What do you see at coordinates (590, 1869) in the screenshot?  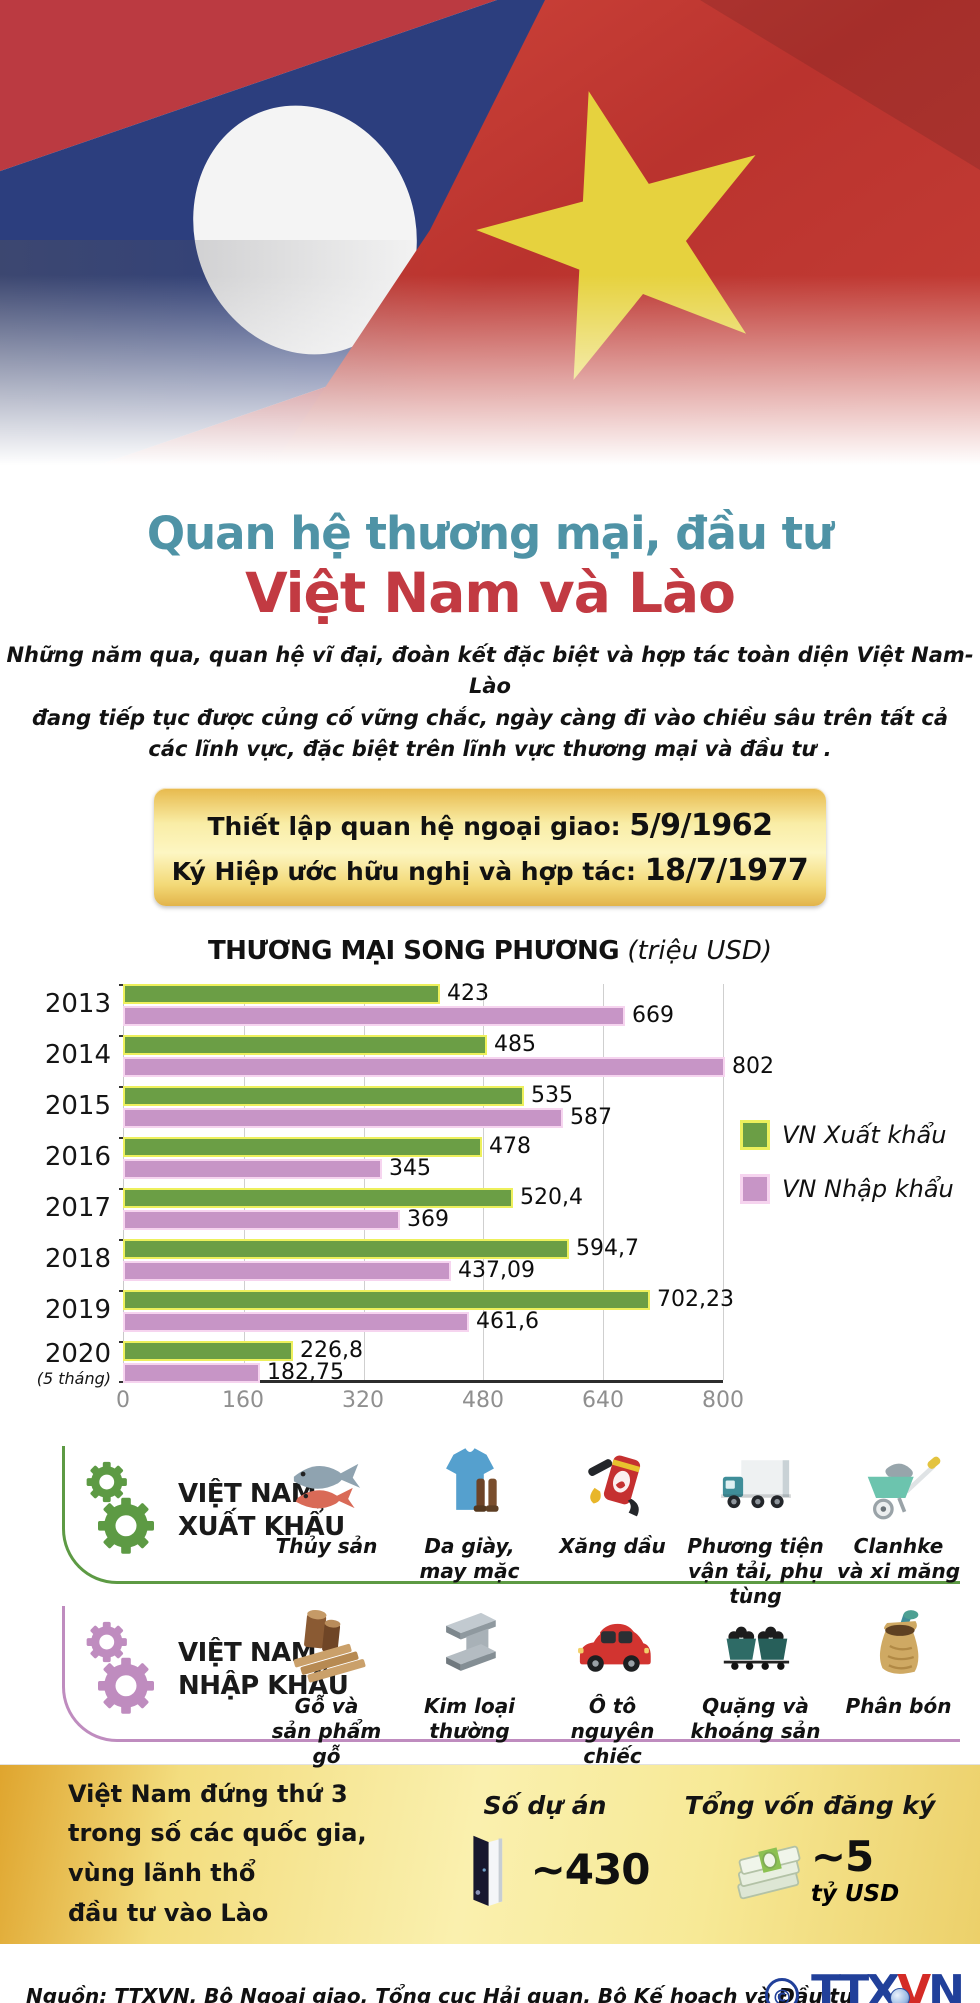 I see `projects-value: ~430` at bounding box center [590, 1869].